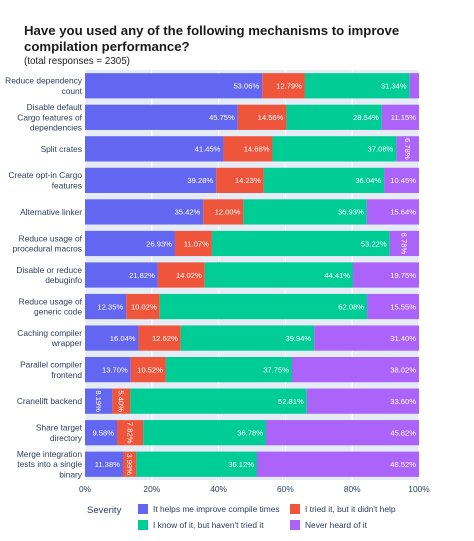 This screenshot has width=474, height=541. I want to click on legend-label: It helps me improve compile times, so click(216, 509).